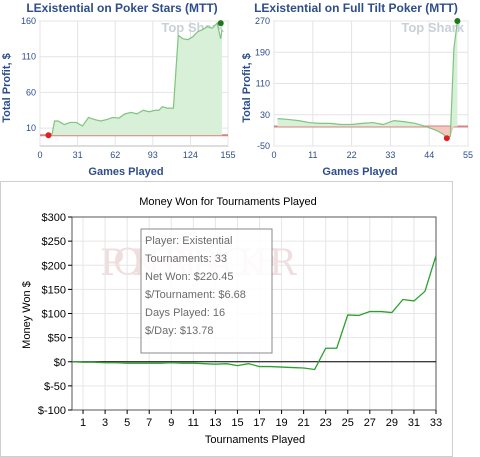 Image resolution: width=480 pixels, height=457 pixels. I want to click on x-tick-label: 93, so click(153, 155).